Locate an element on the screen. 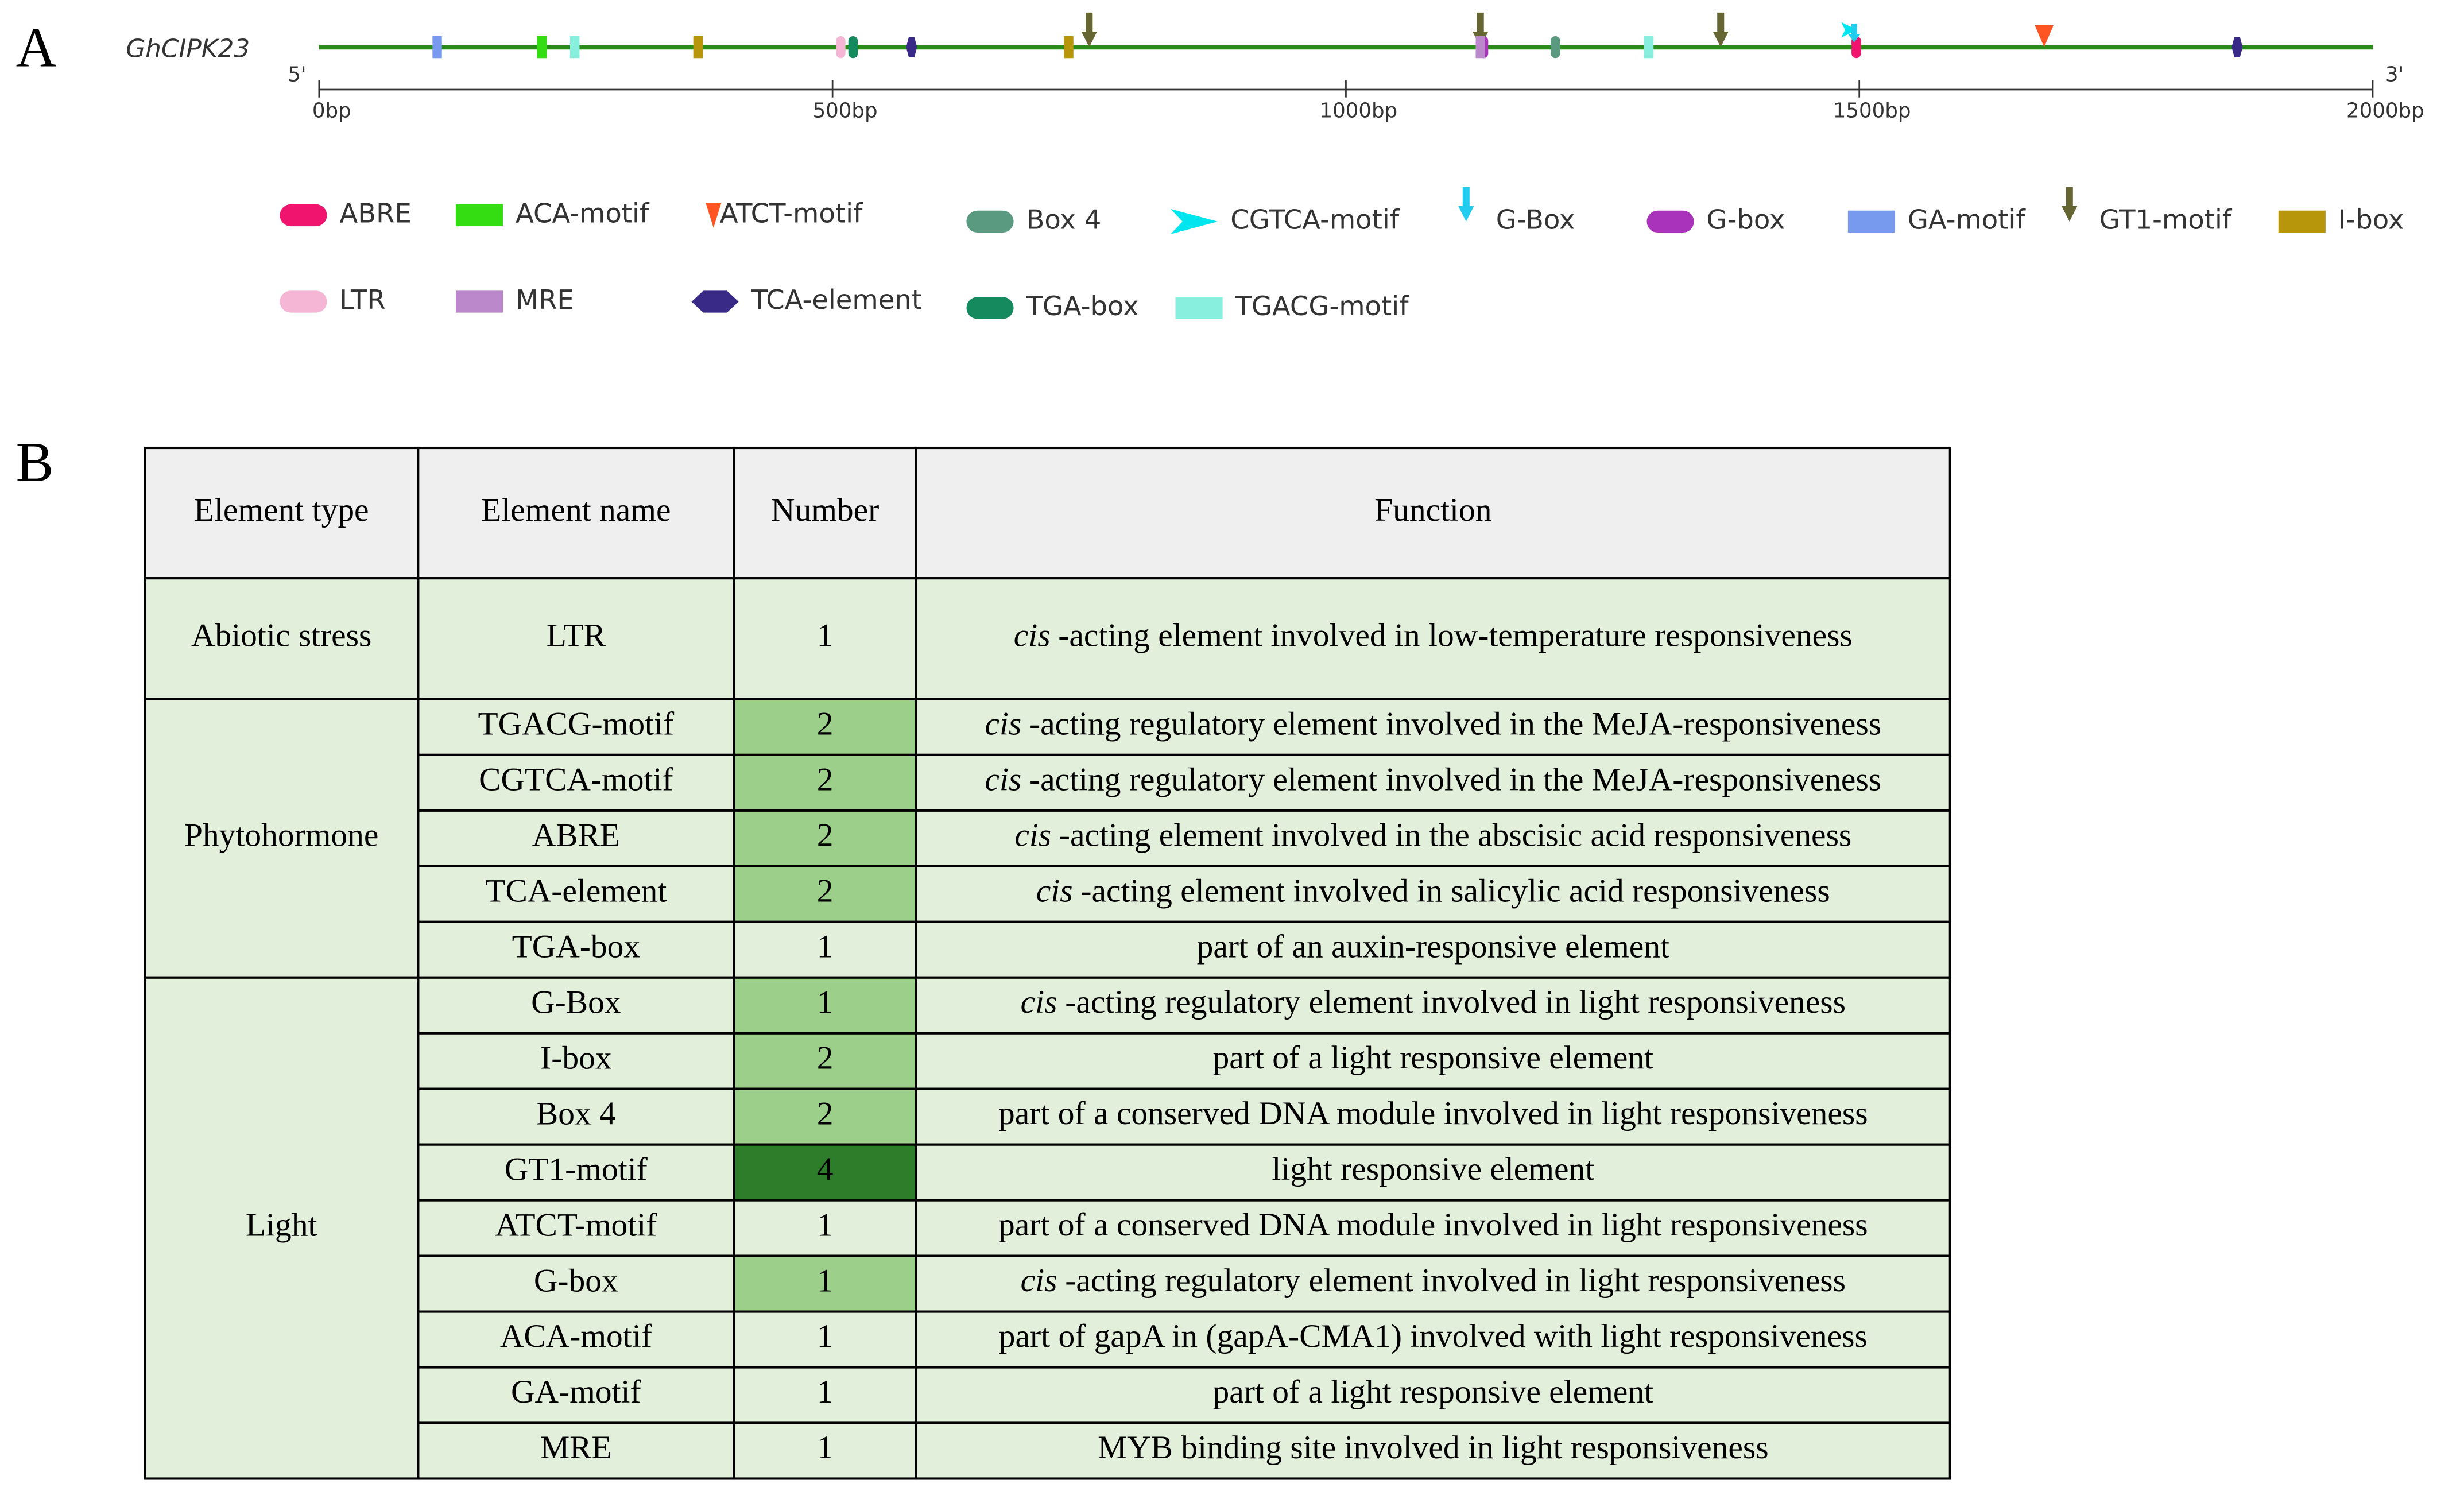 This screenshot has width=2464, height=1499. element-type: Abiotic stress is located at coordinates (281, 636).